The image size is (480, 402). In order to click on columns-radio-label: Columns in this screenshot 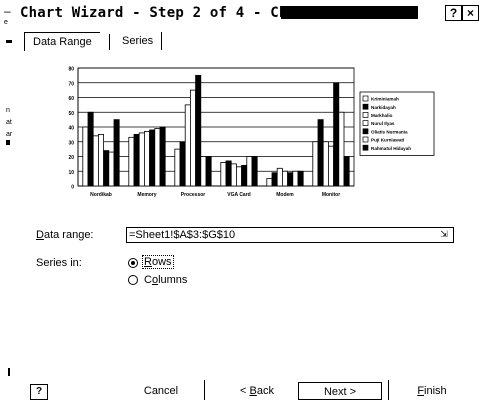, I will do `click(166, 280)`.